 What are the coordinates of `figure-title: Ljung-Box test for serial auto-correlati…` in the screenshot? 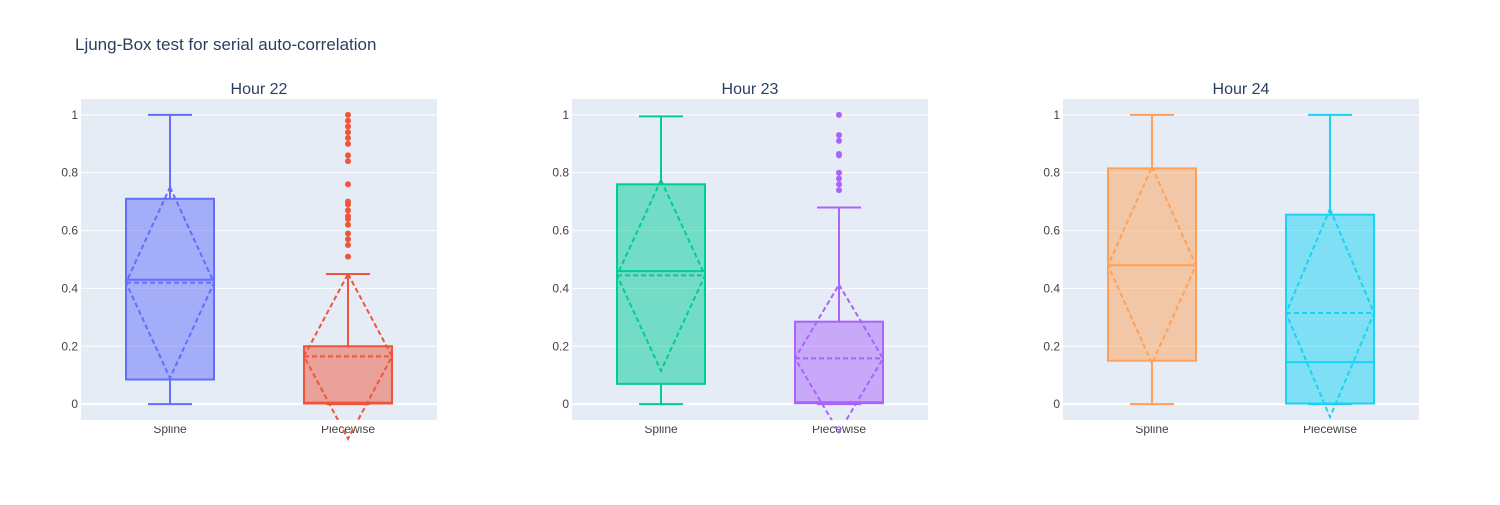 It's located at (225, 44).